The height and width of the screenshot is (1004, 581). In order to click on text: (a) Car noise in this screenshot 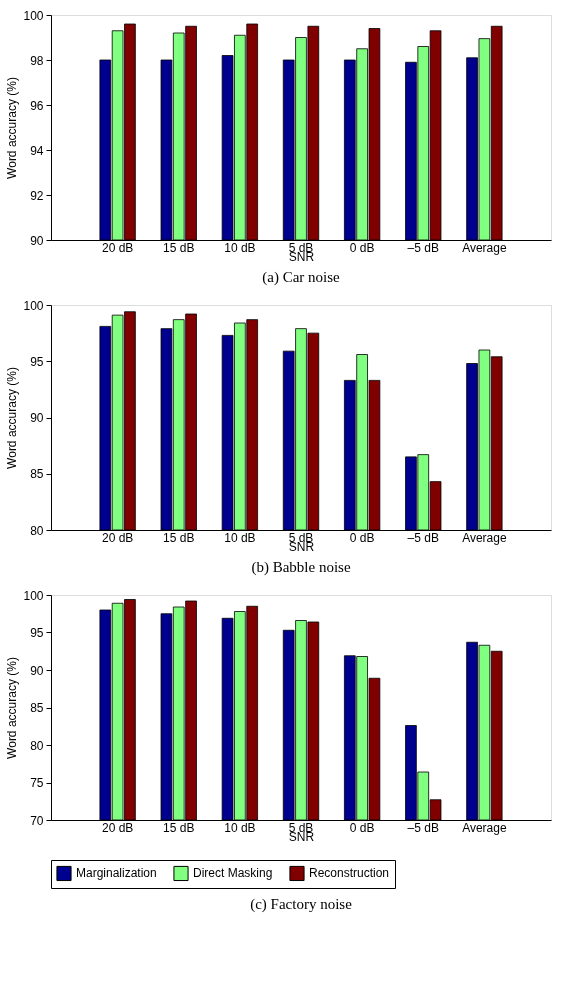, I will do `click(301, 277)`.